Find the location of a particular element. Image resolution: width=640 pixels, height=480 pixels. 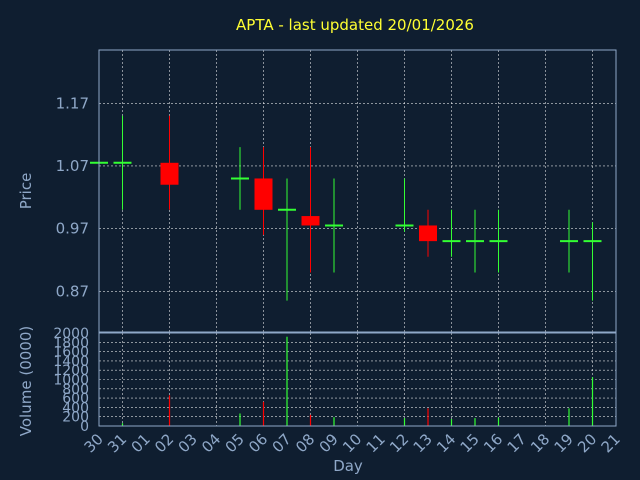

x-tick-label: 01 is located at coordinates (141, 443).